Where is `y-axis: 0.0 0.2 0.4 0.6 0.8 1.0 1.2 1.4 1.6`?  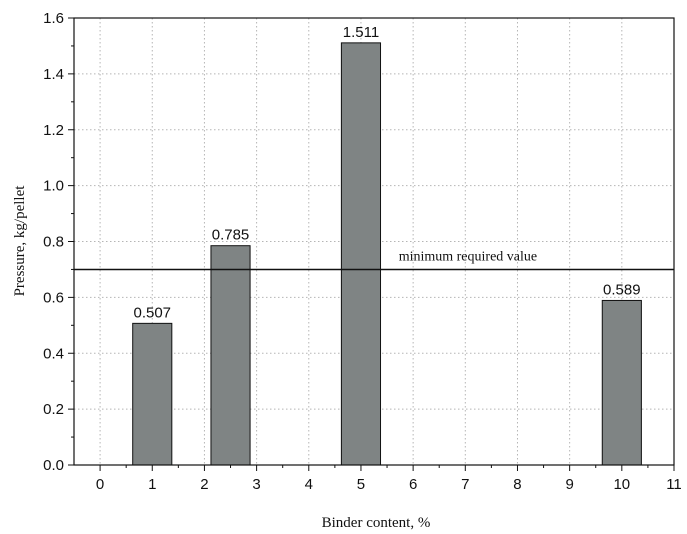 y-axis: 0.0 0.2 0.4 0.6 0.8 1.0 1.2 1.4 1.6 is located at coordinates (58, 242).